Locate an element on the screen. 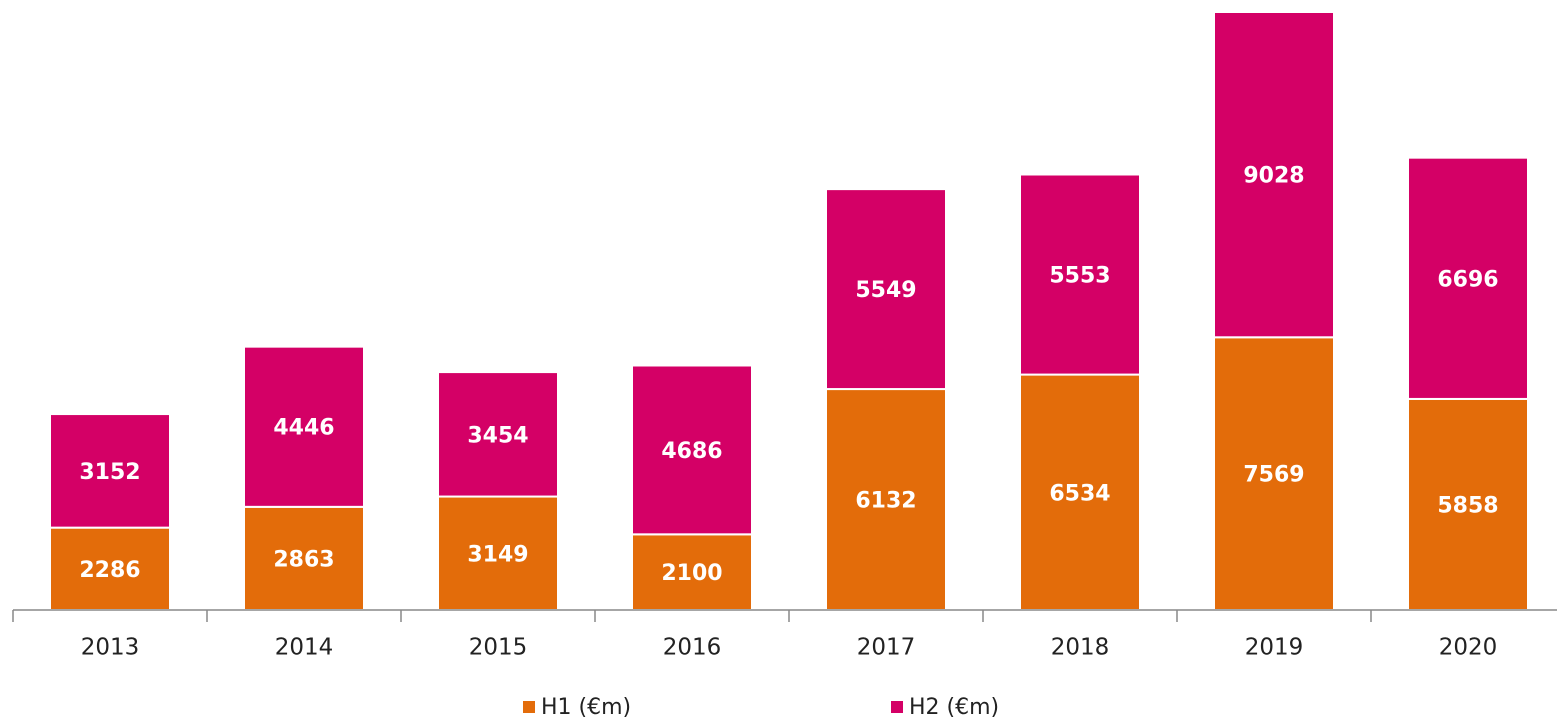  data-label: 4446 is located at coordinates (303, 428).